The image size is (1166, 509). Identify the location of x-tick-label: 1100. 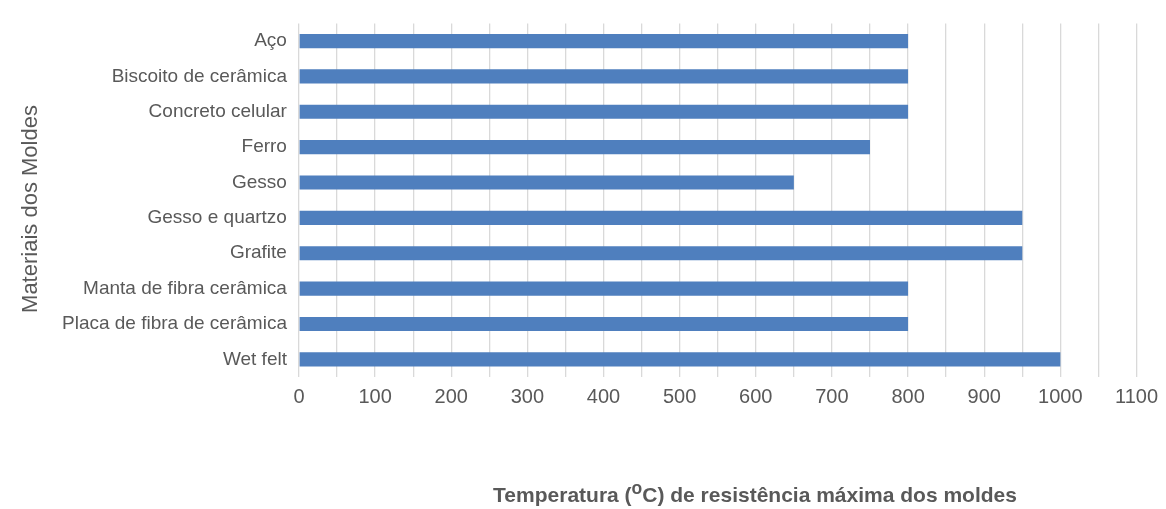
(1136, 395).